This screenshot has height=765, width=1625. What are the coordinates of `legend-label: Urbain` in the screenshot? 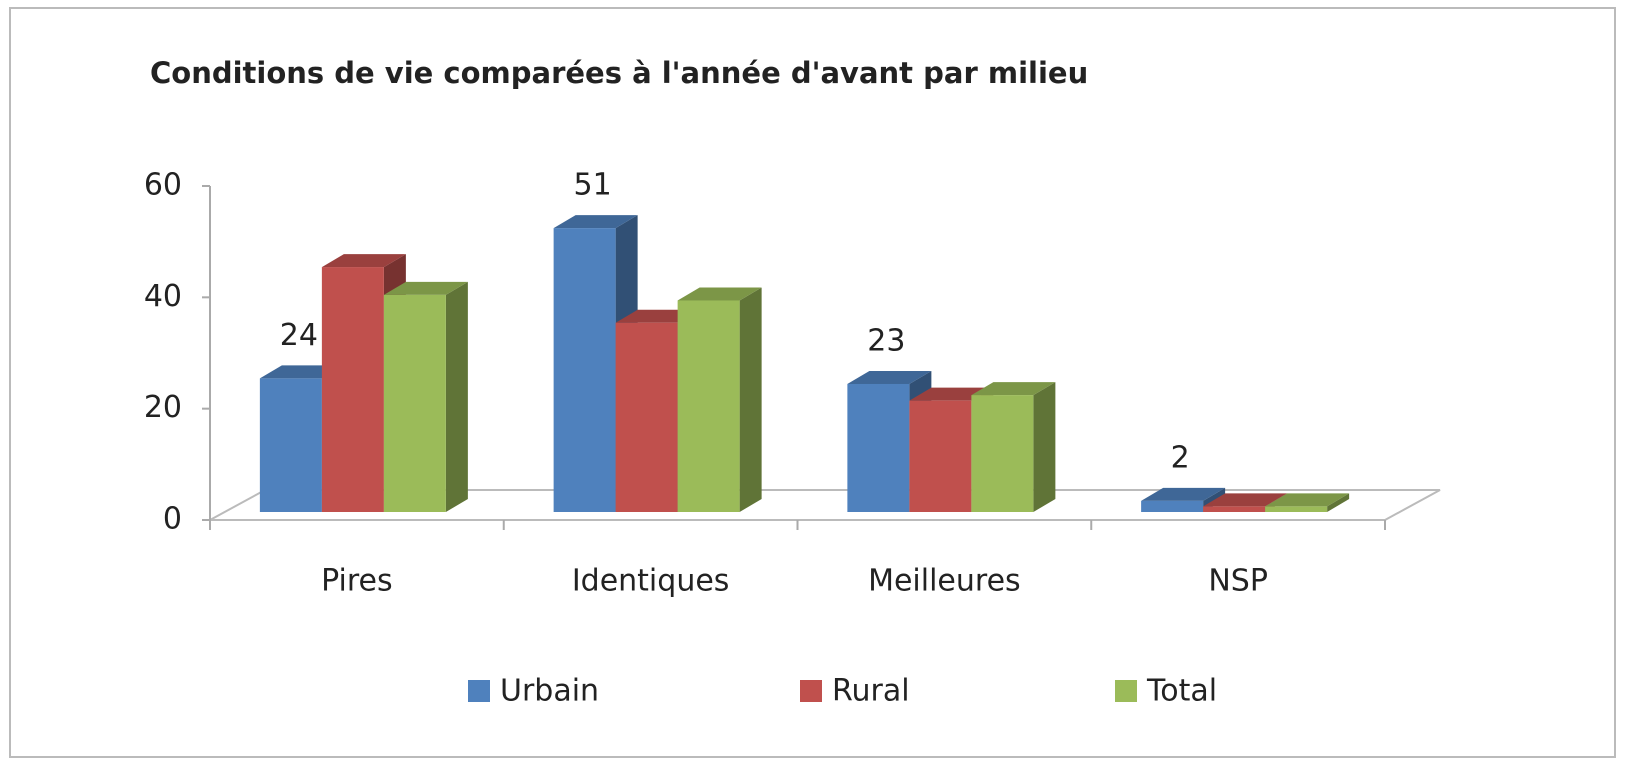 It's located at (549, 691).